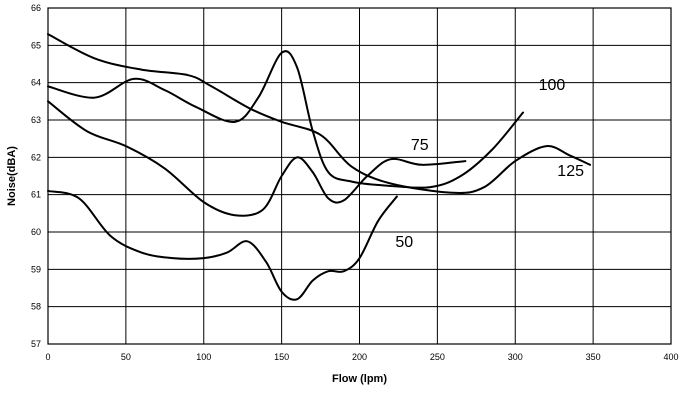 This screenshot has height=394, width=689. What do you see at coordinates (359, 357) in the screenshot?
I see `x-tick-label: 200` at bounding box center [359, 357].